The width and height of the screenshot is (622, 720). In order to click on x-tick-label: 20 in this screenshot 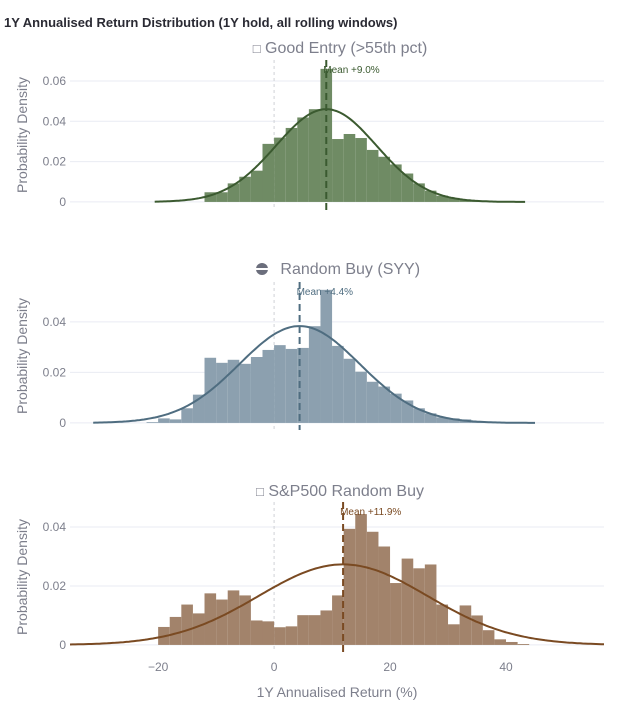, I will do `click(390, 667)`.